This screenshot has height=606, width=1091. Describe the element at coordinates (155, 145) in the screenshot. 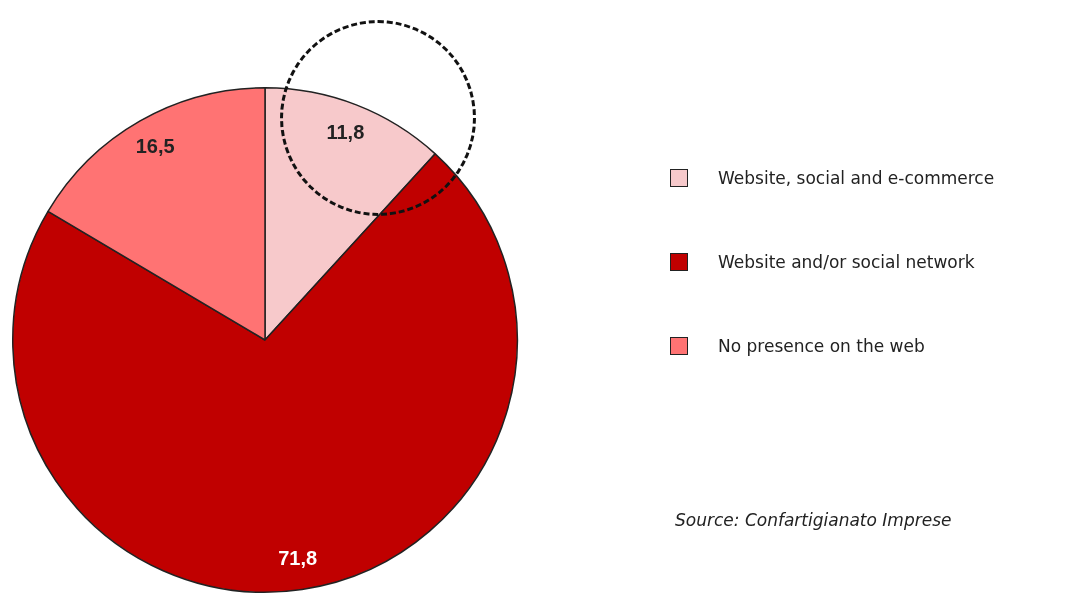

I see `data-label: 16,5` at that location.